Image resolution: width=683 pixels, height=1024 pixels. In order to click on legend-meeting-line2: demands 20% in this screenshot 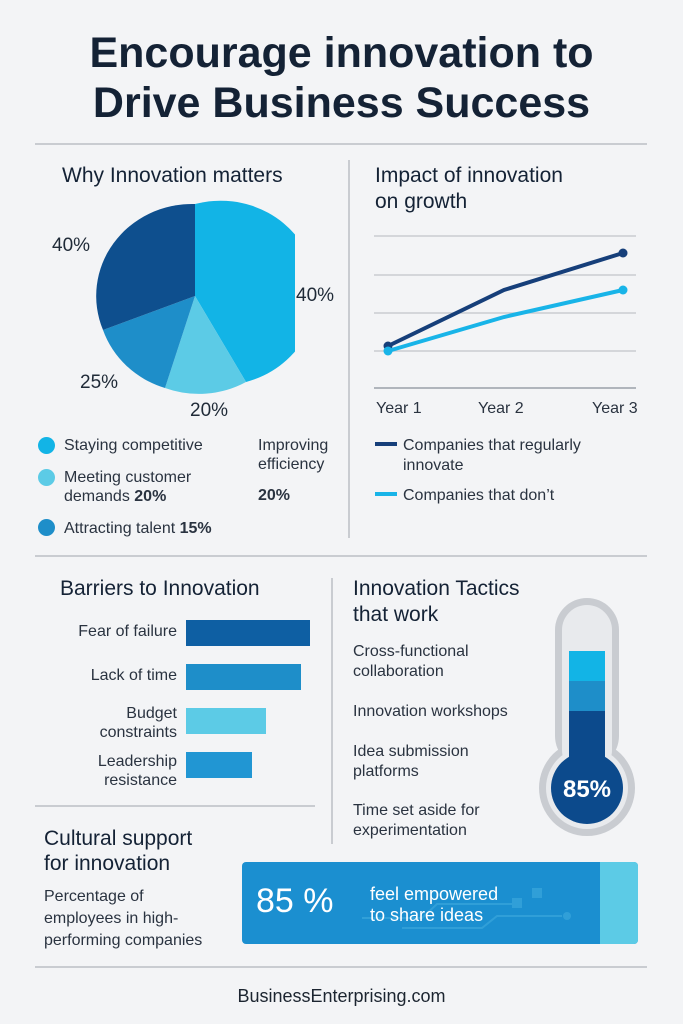, I will do `click(115, 496)`.